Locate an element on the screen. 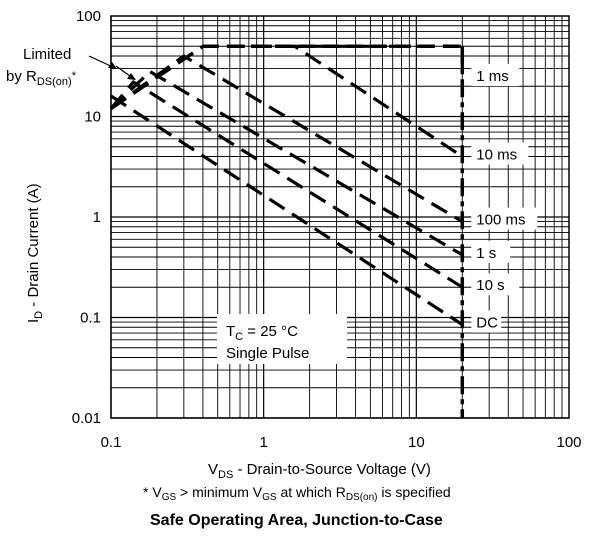 The height and width of the screenshot is (538, 589). series-label: DC is located at coordinates (487, 323).